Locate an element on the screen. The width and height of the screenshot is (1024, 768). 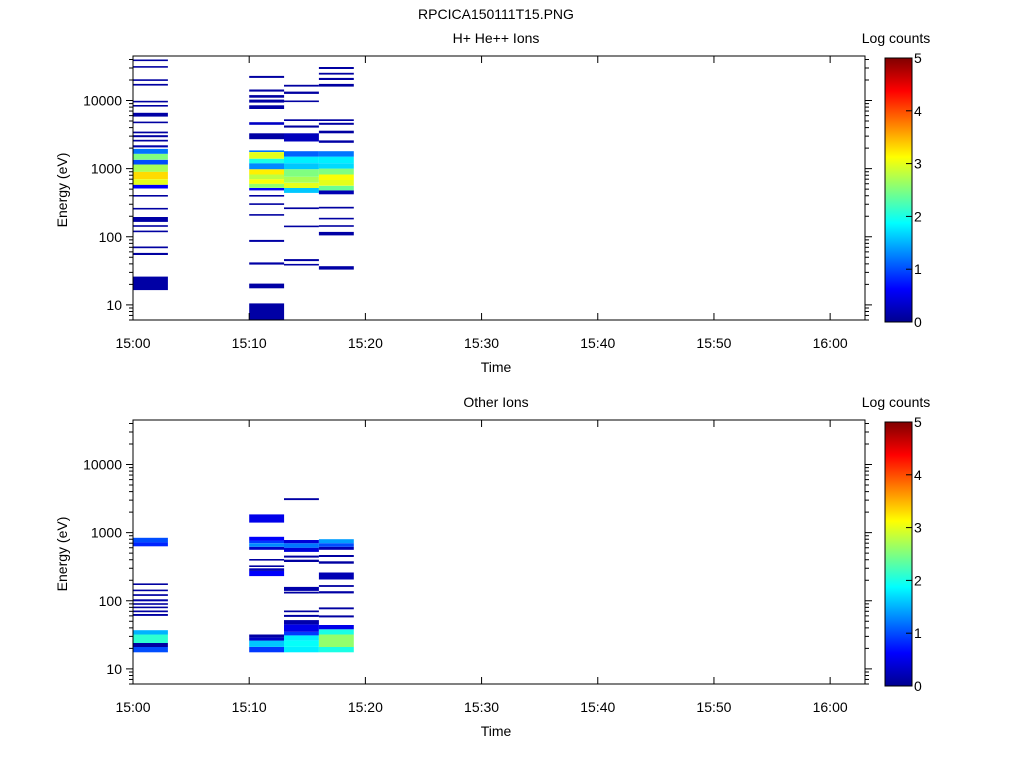
colorbar-label: Log counts is located at coordinates (896, 402).